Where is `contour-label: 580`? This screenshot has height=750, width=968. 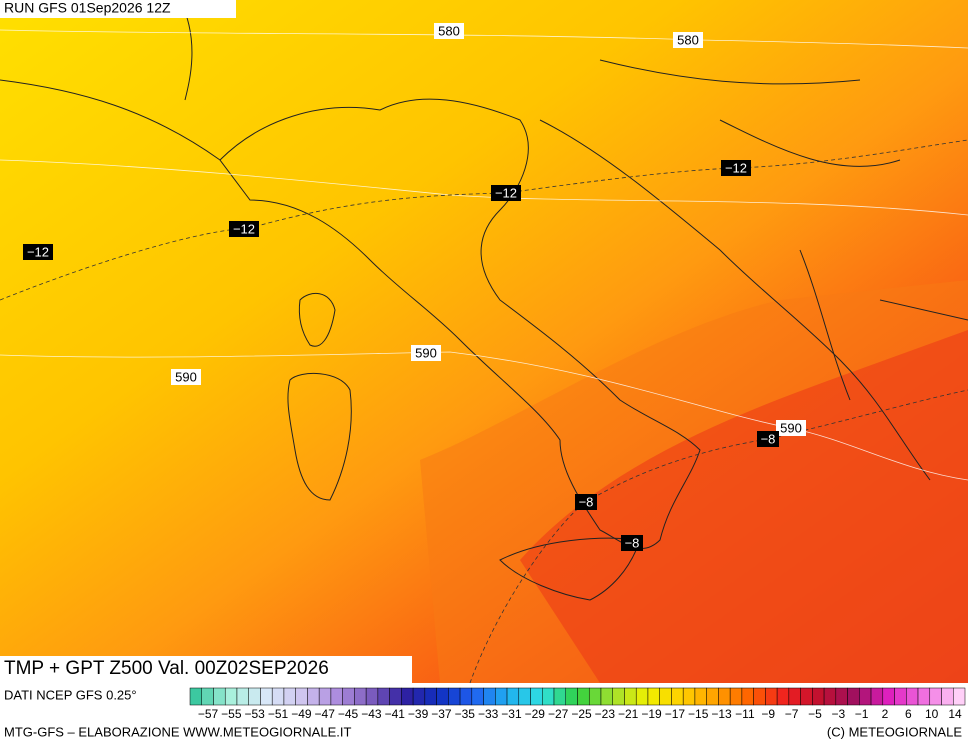 contour-label: 580 is located at coordinates (688, 39).